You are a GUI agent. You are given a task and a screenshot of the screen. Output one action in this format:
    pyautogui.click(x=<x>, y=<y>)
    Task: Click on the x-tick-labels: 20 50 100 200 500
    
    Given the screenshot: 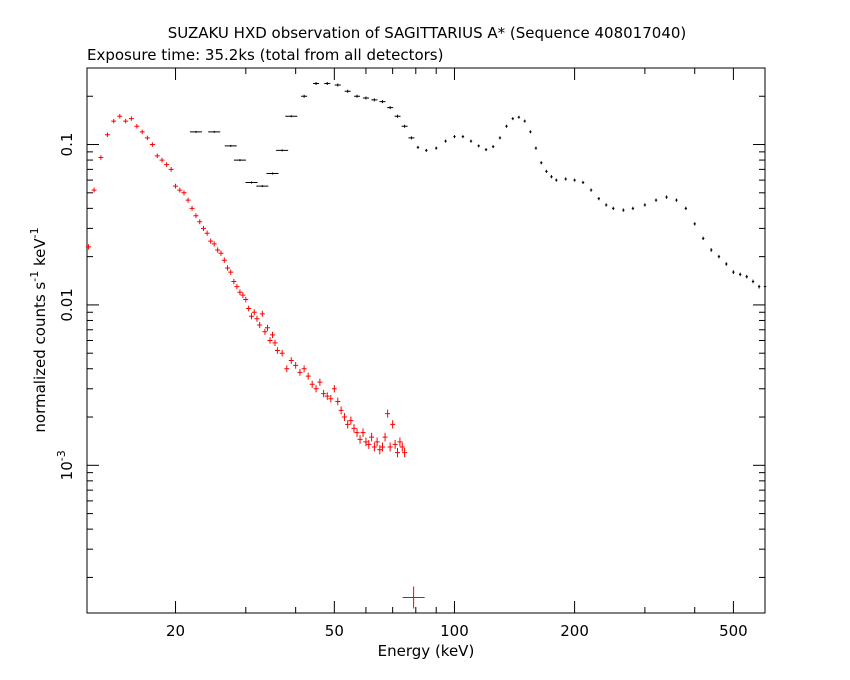 What is the action you would take?
    pyautogui.click(x=457, y=631)
    